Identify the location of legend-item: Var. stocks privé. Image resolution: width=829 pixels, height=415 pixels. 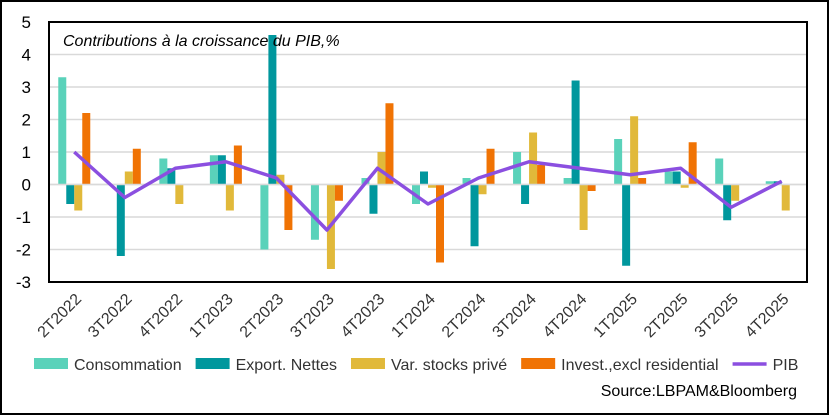
(428, 365).